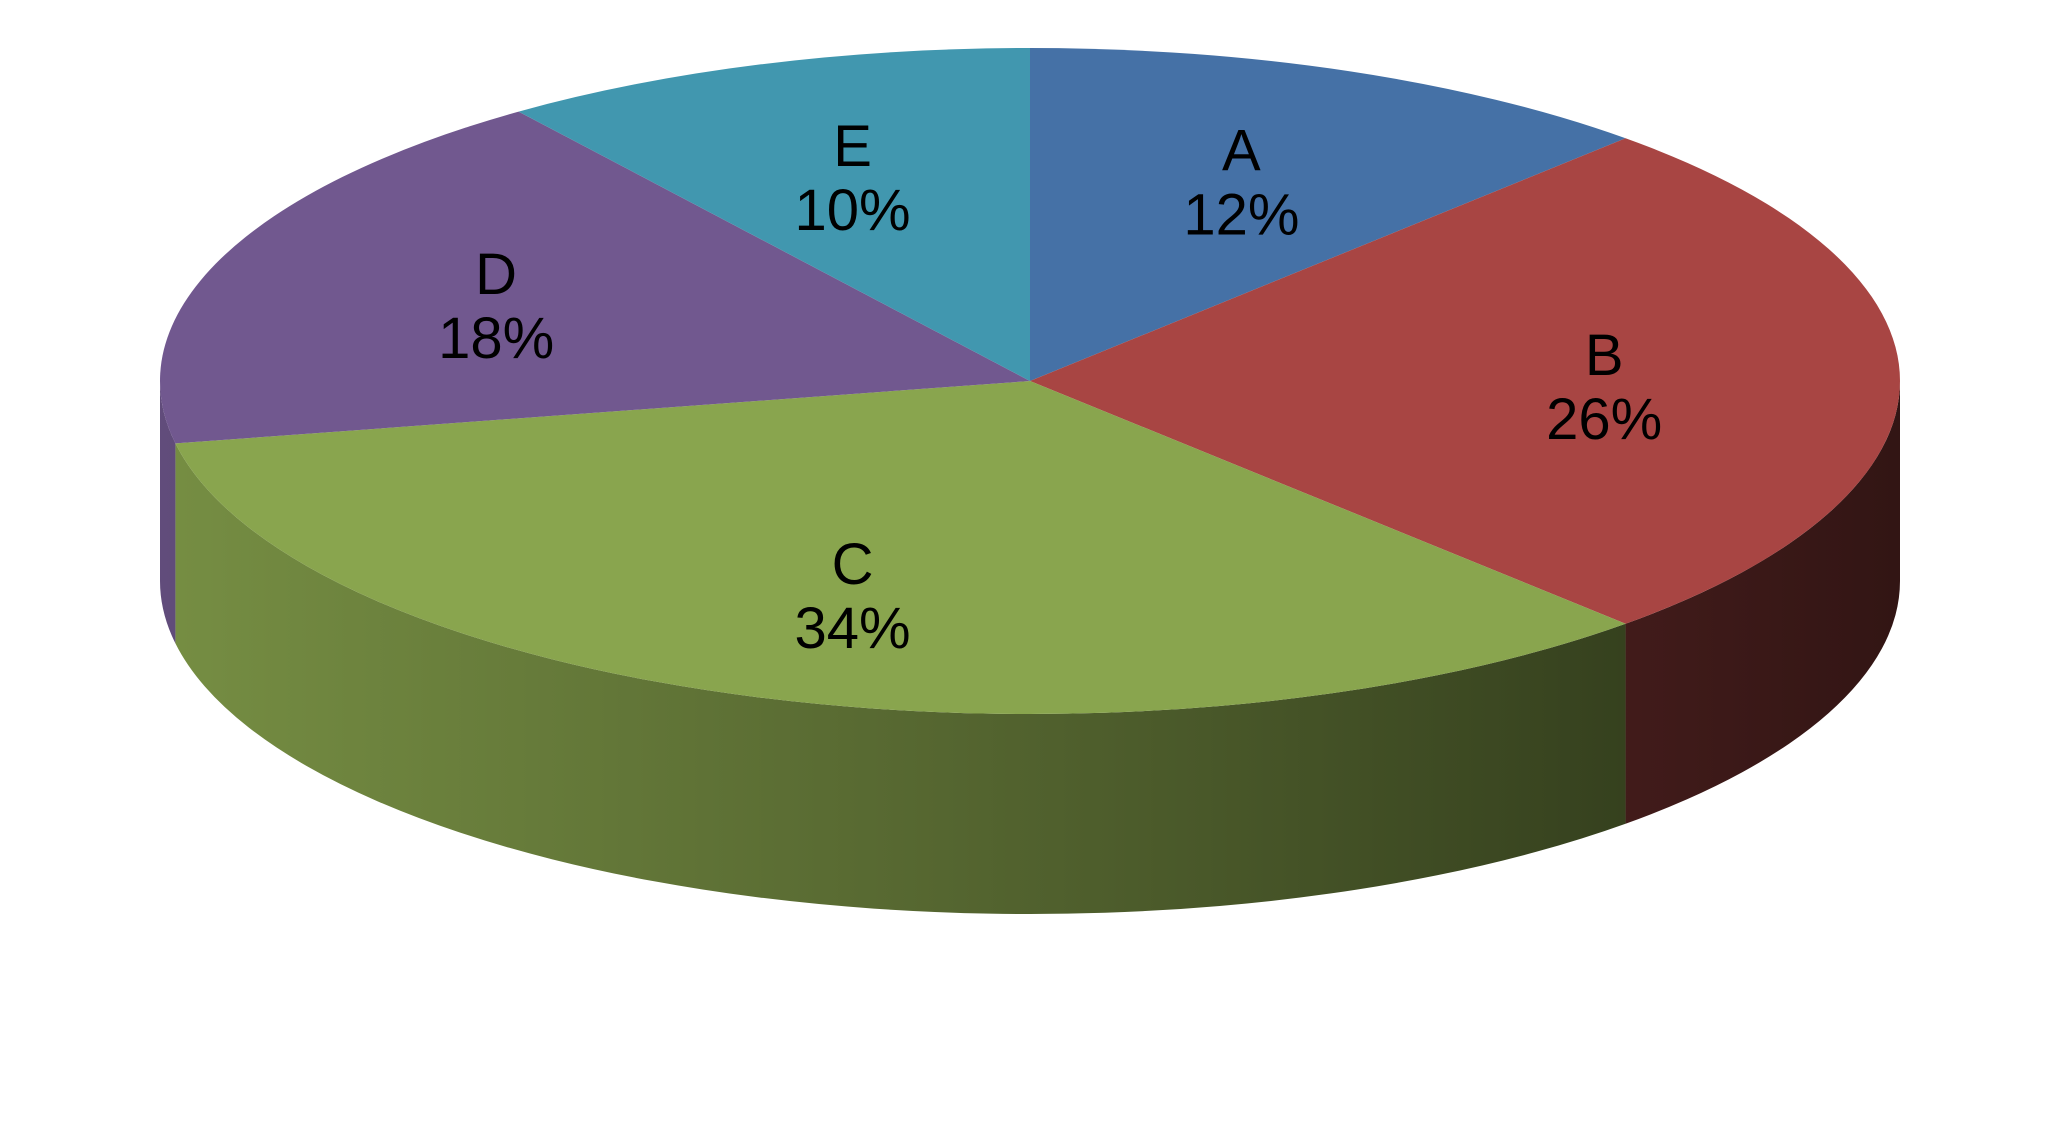 This screenshot has height=1122, width=2055. What do you see at coordinates (1762, 602) in the screenshot?
I see `pie-side-b` at bounding box center [1762, 602].